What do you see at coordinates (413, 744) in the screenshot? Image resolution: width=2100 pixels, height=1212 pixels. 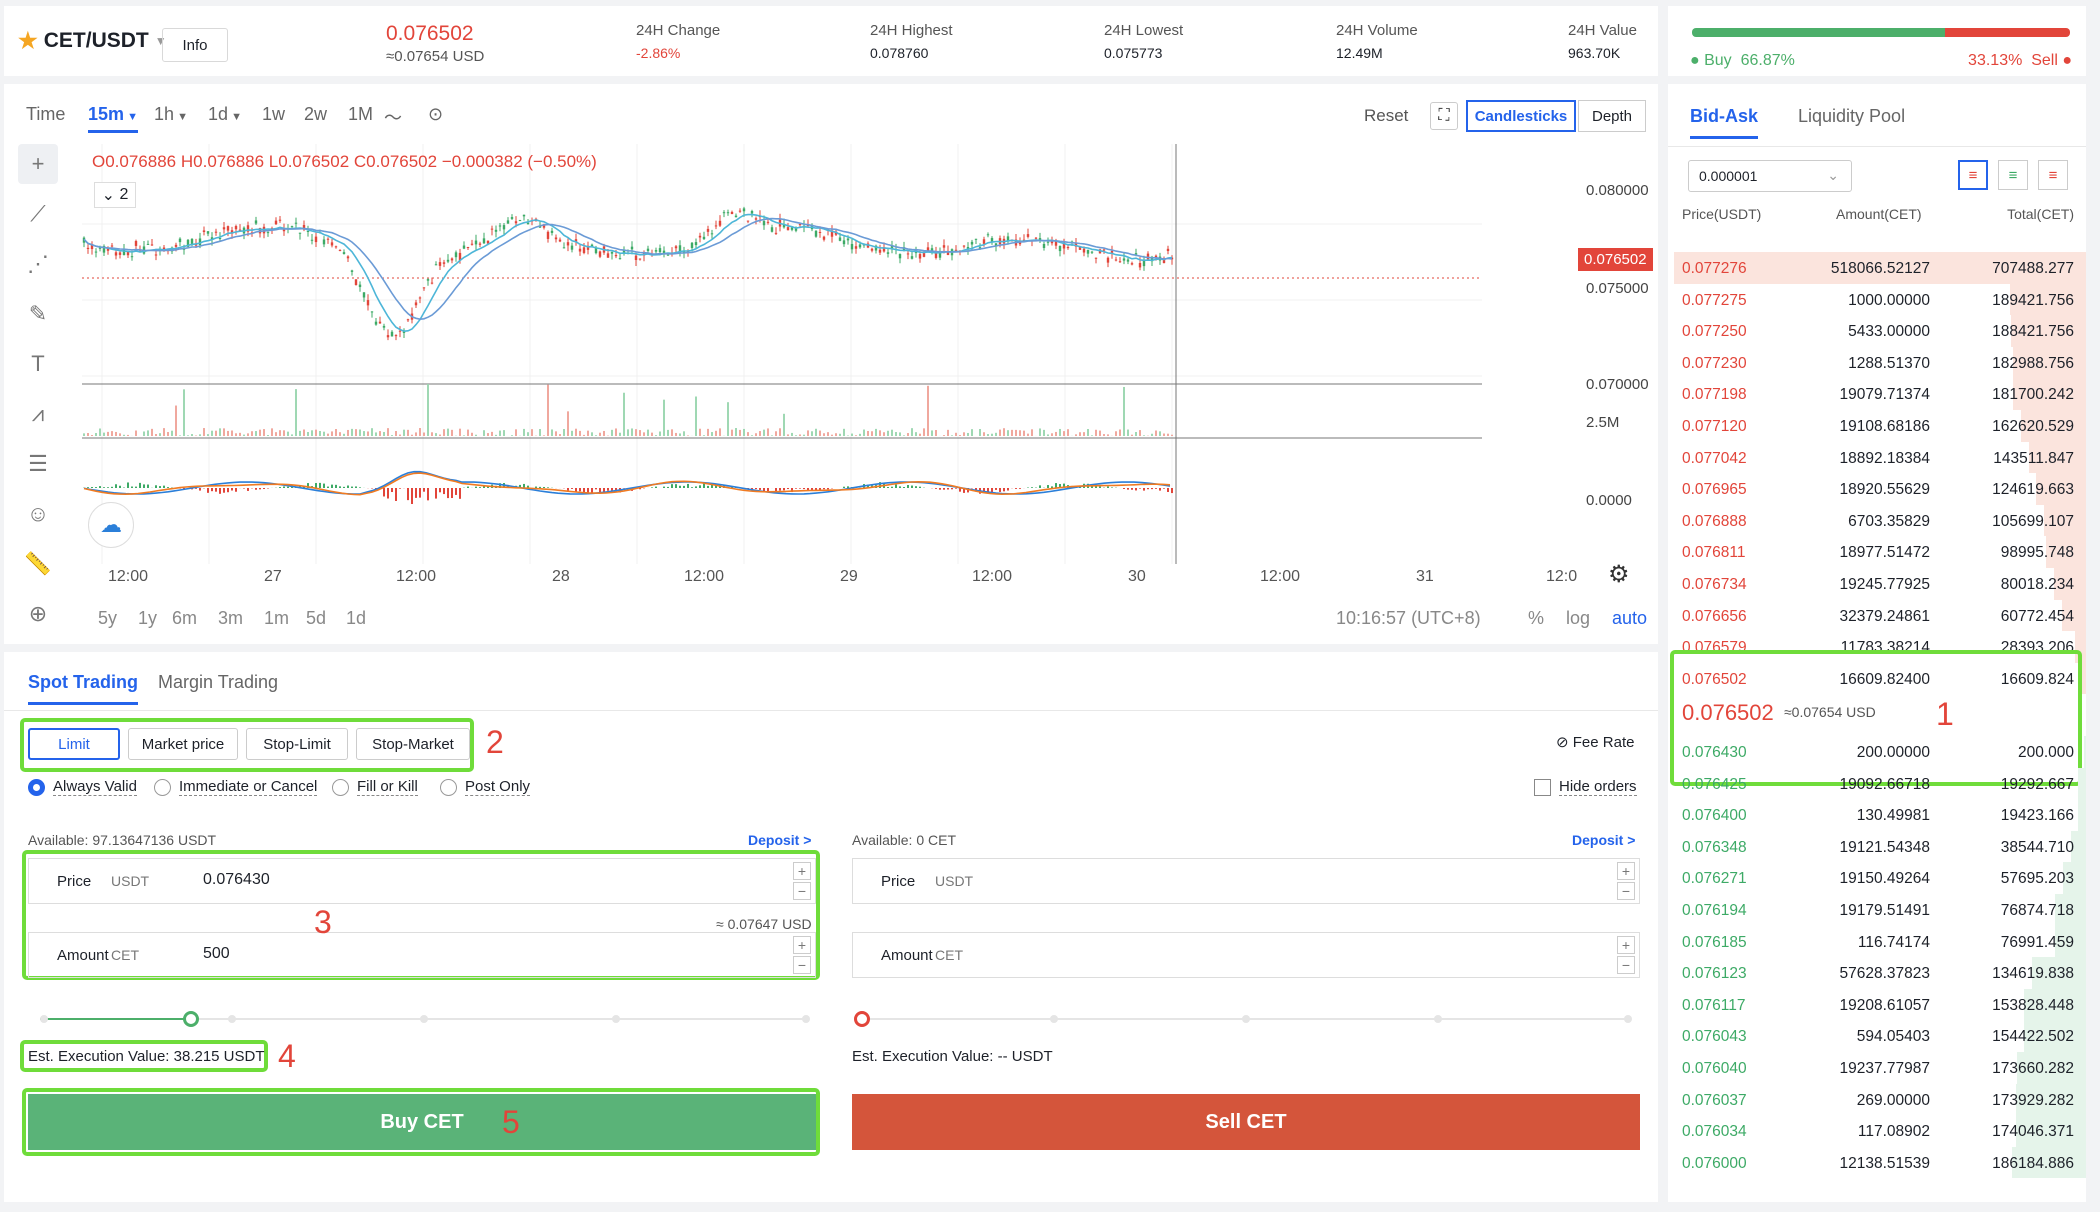 I see `order-type-stop-market: Stop-Market` at bounding box center [413, 744].